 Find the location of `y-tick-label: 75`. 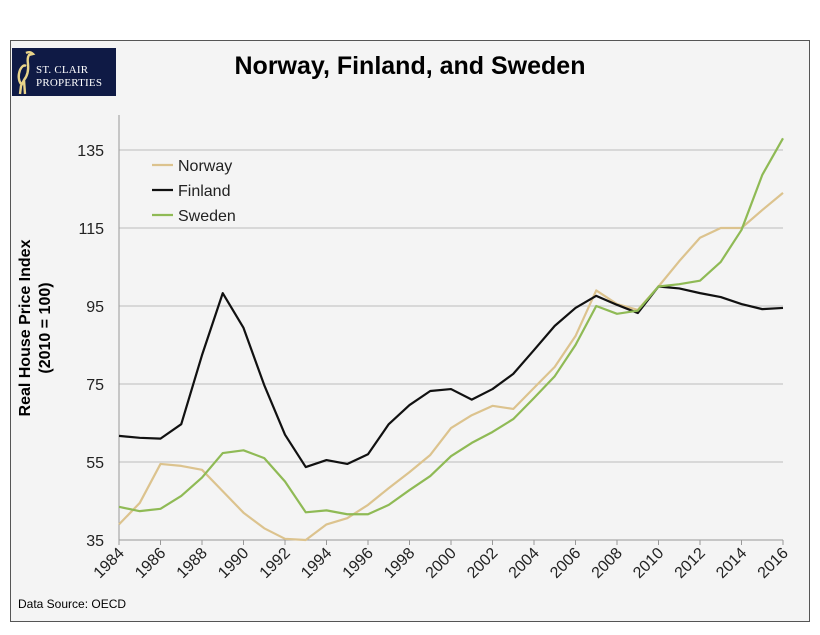

y-tick-label: 75 is located at coordinates (95, 385).